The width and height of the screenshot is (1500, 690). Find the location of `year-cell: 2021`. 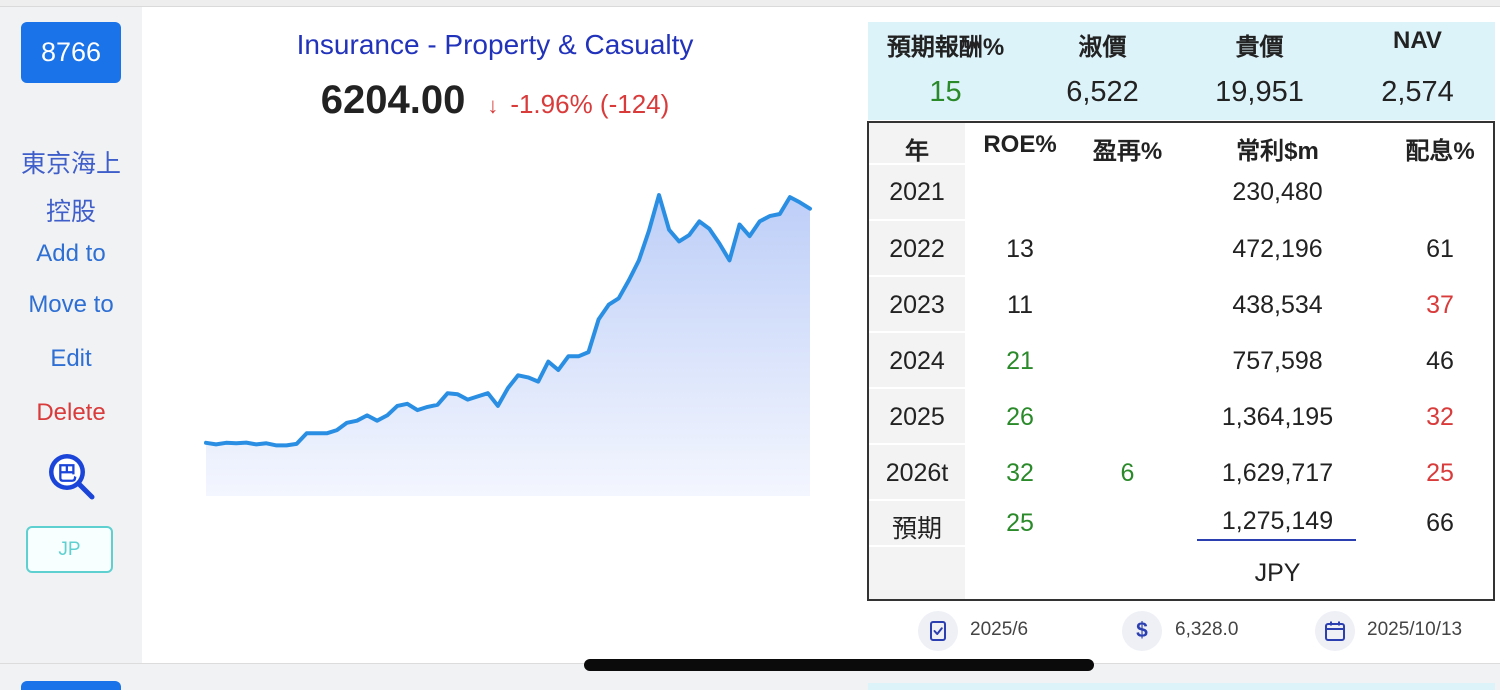

year-cell: 2021 is located at coordinates (917, 192).